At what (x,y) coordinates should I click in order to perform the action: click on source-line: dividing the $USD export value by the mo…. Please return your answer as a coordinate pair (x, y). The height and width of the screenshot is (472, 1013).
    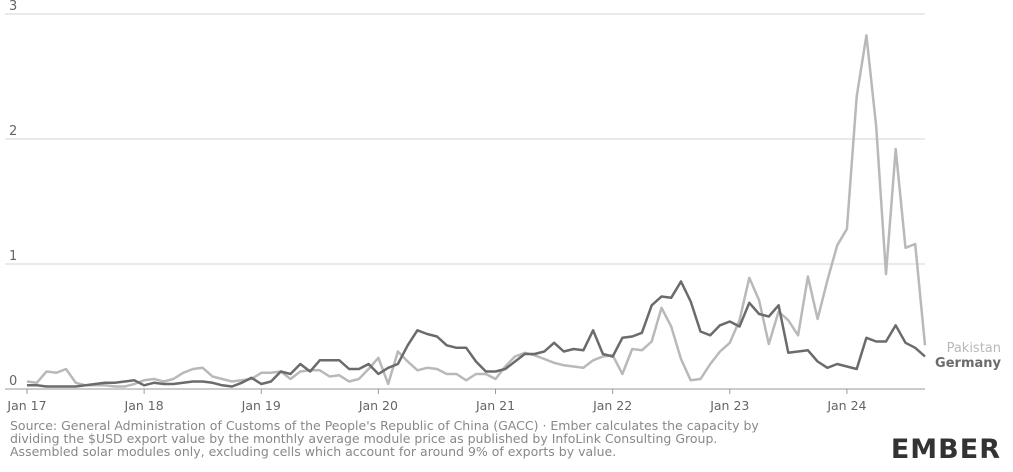
    Looking at the image, I should click on (363, 438).